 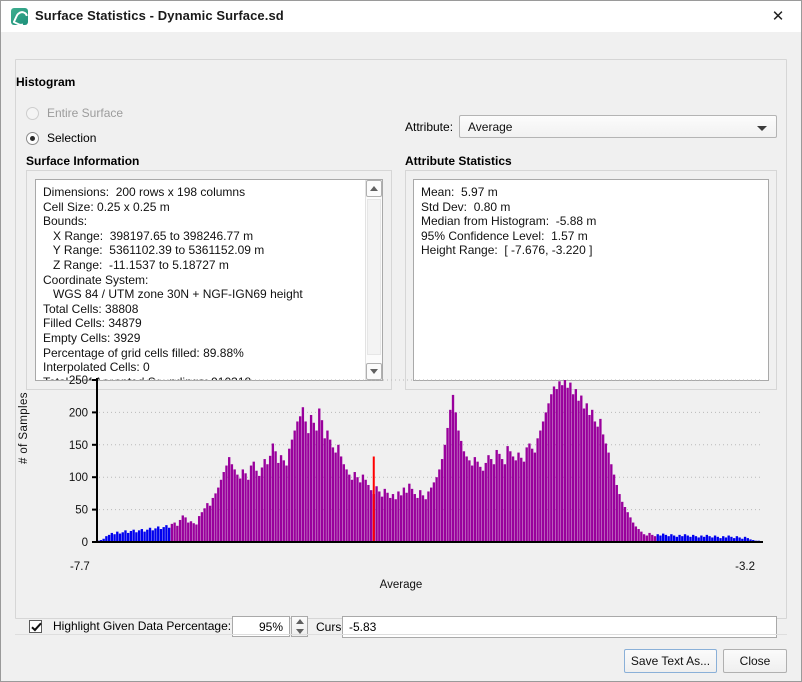 What do you see at coordinates (78, 413) in the screenshot?
I see `svg-text: 200` at bounding box center [78, 413].